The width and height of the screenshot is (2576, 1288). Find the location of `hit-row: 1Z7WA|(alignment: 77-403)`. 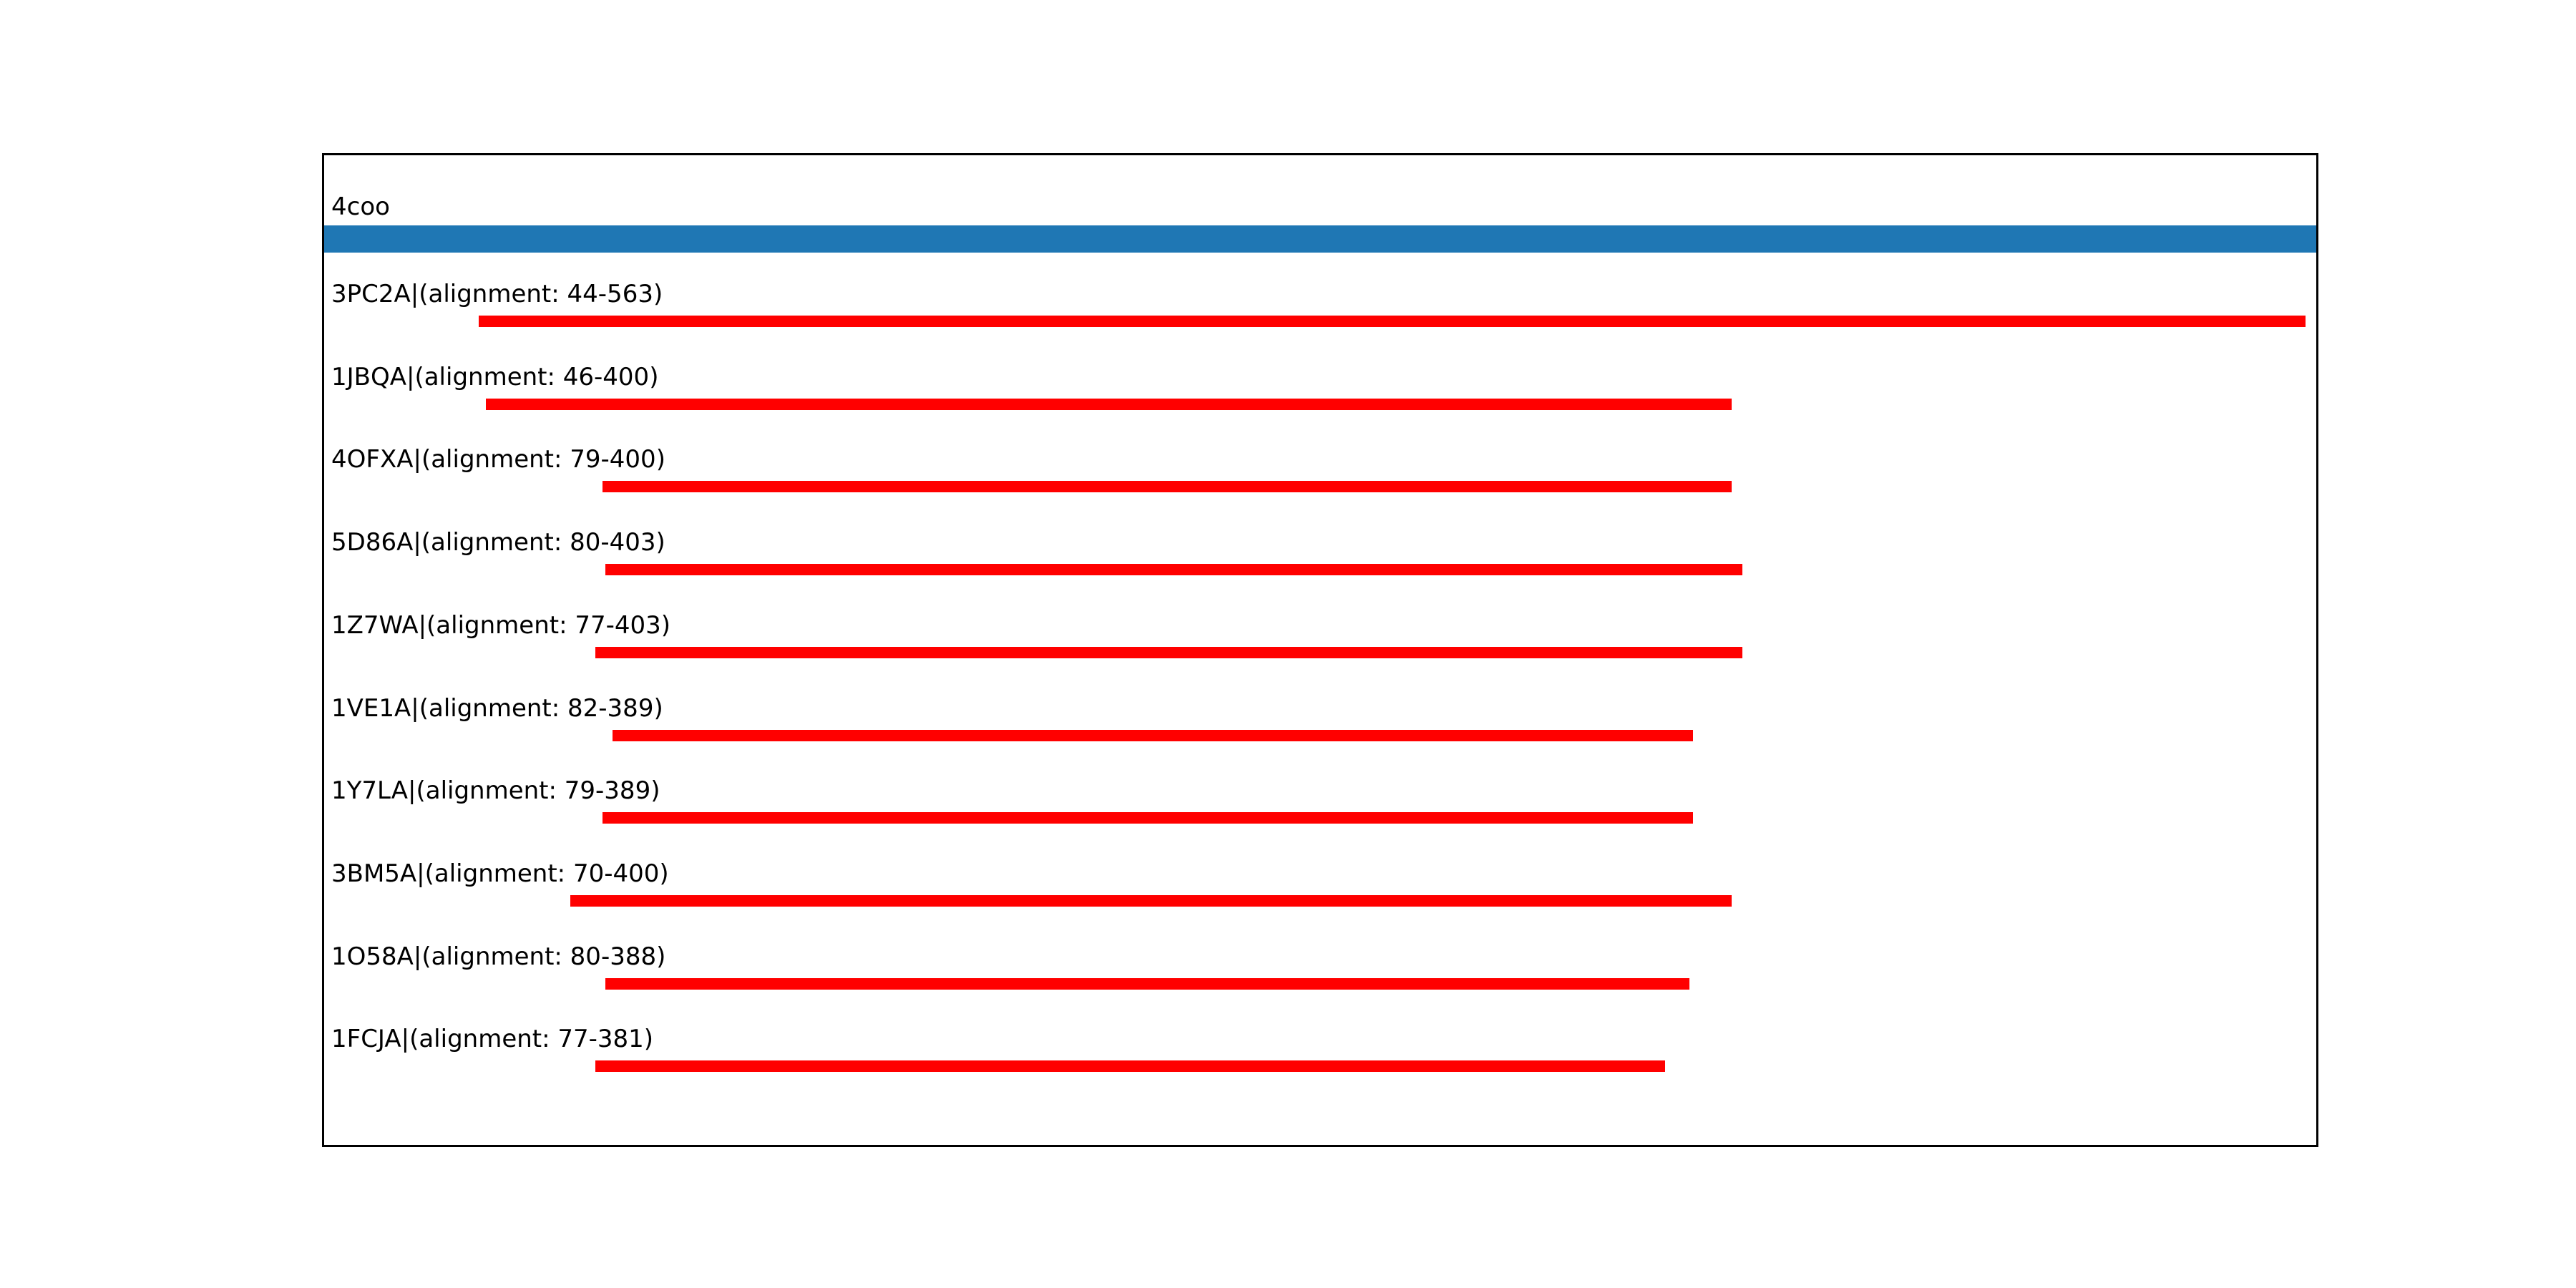

hit-row: 1Z7WA|(alignment: 77-403) is located at coordinates (1320, 636).